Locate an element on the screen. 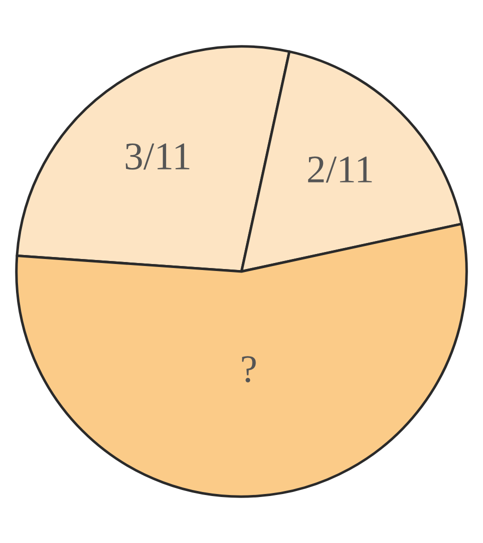  data-label: 2/11 is located at coordinates (340, 169).